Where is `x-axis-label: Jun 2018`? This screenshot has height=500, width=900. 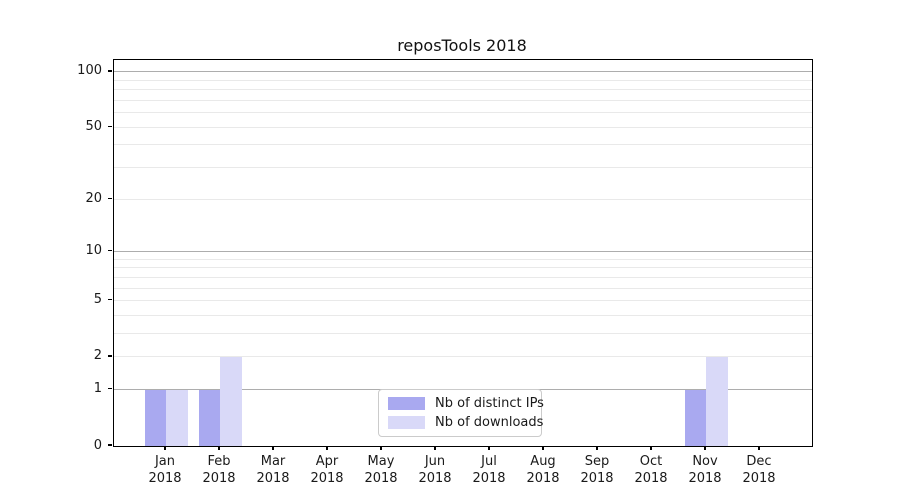 x-axis-label: Jun 2018 is located at coordinates (435, 470).